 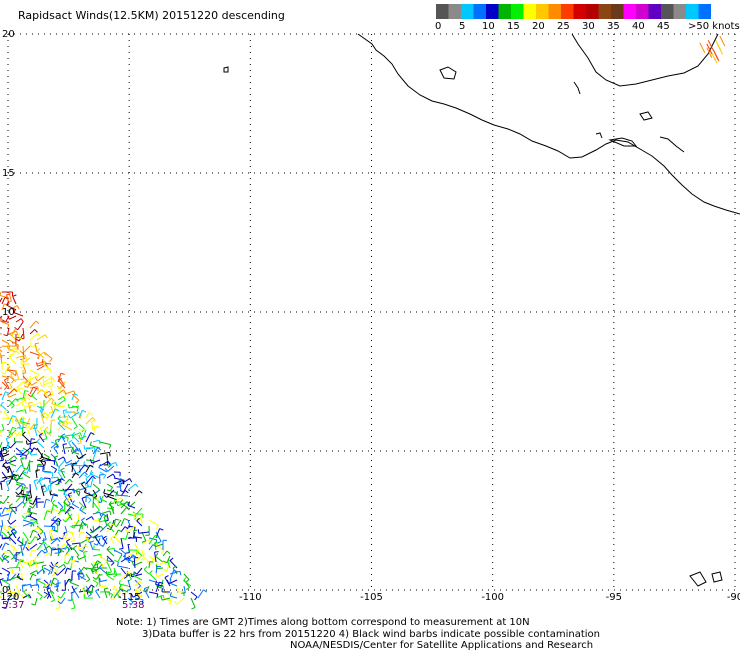 I want to click on latitude-label: 10, so click(x=8, y=312).